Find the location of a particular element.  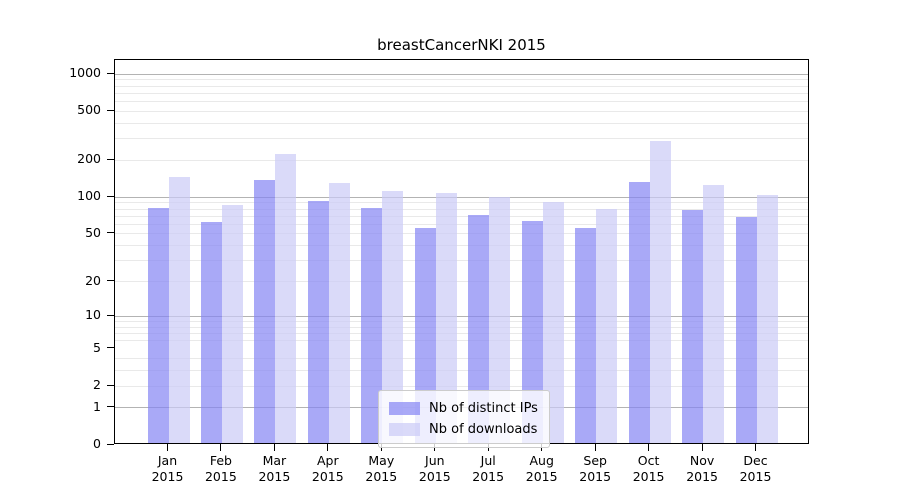

y-tick-label-0: 0 is located at coordinates (97, 443).